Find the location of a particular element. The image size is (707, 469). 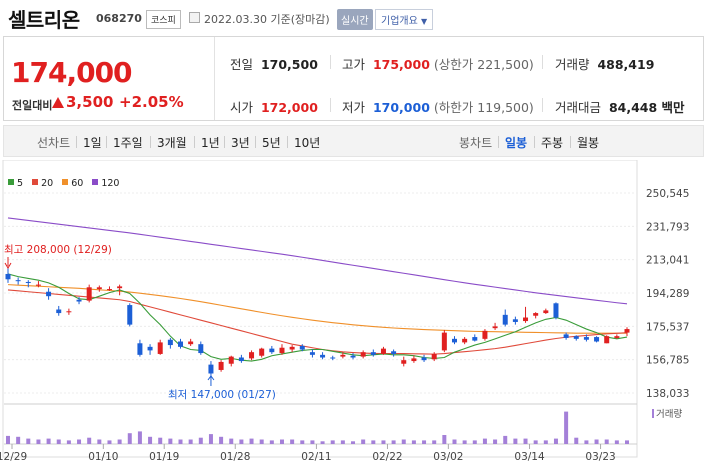

low-label: 저가 is located at coordinates (354, 107).